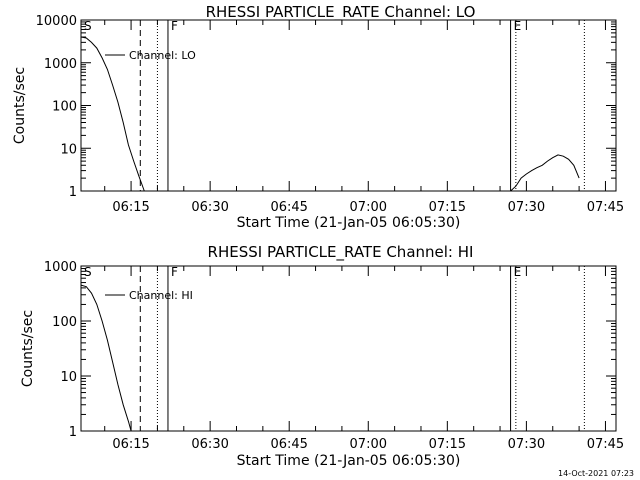  I want to click on panel-2-x-tick-label: 06:45, so click(288, 444).